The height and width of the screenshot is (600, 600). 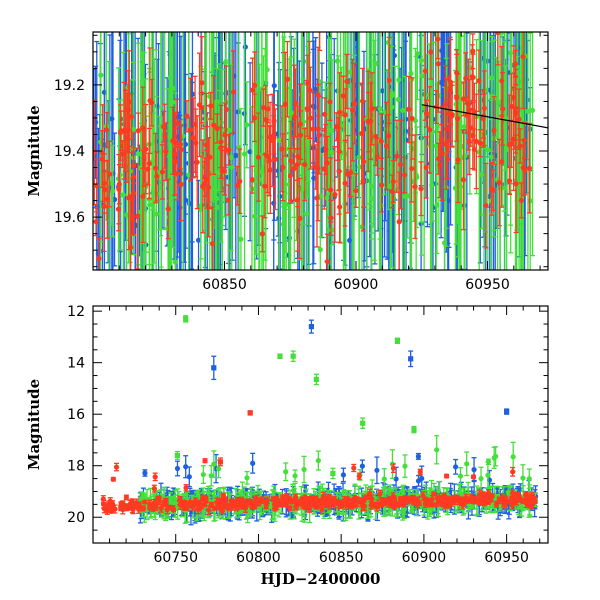 What do you see at coordinates (34, 150) in the screenshot?
I see `y-axis-label: Magnitude` at bounding box center [34, 150].